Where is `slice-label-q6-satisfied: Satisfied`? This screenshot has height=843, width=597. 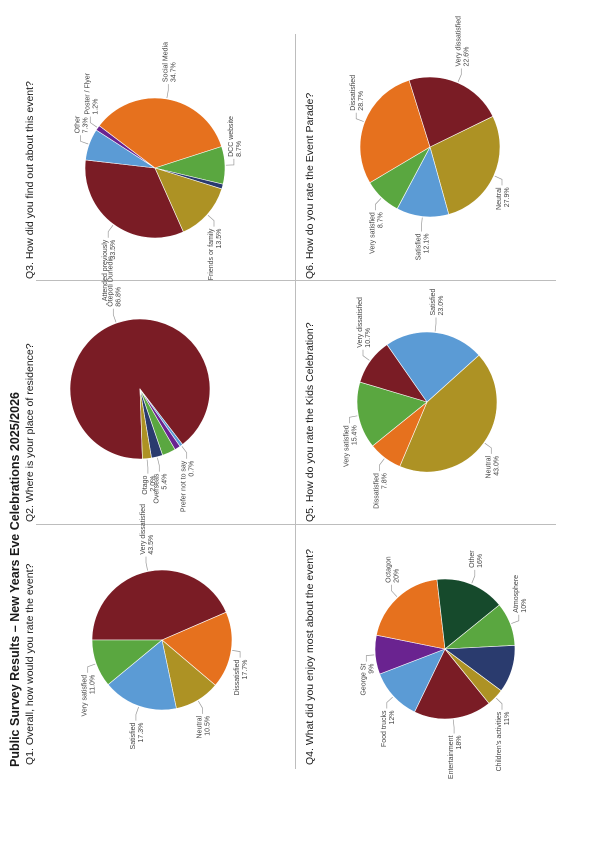
slice-label-q6-satisfied: Satisfied is located at coordinates (418, 246).